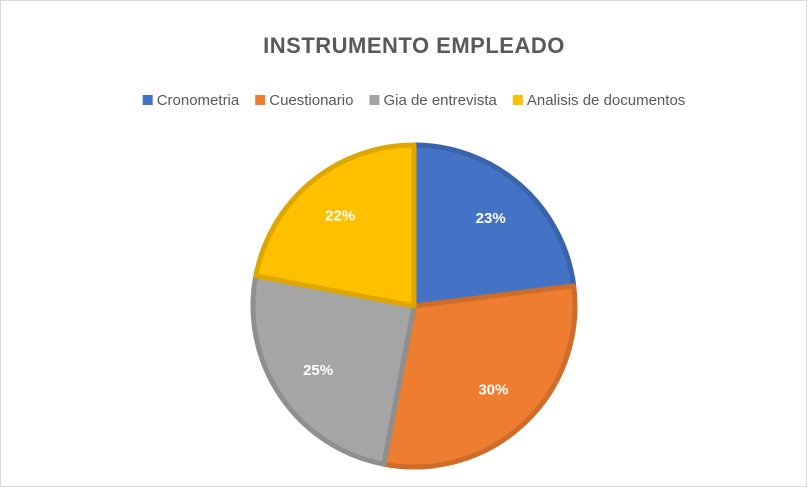  What do you see at coordinates (493, 389) in the screenshot?
I see `data-label: 30%` at bounding box center [493, 389].